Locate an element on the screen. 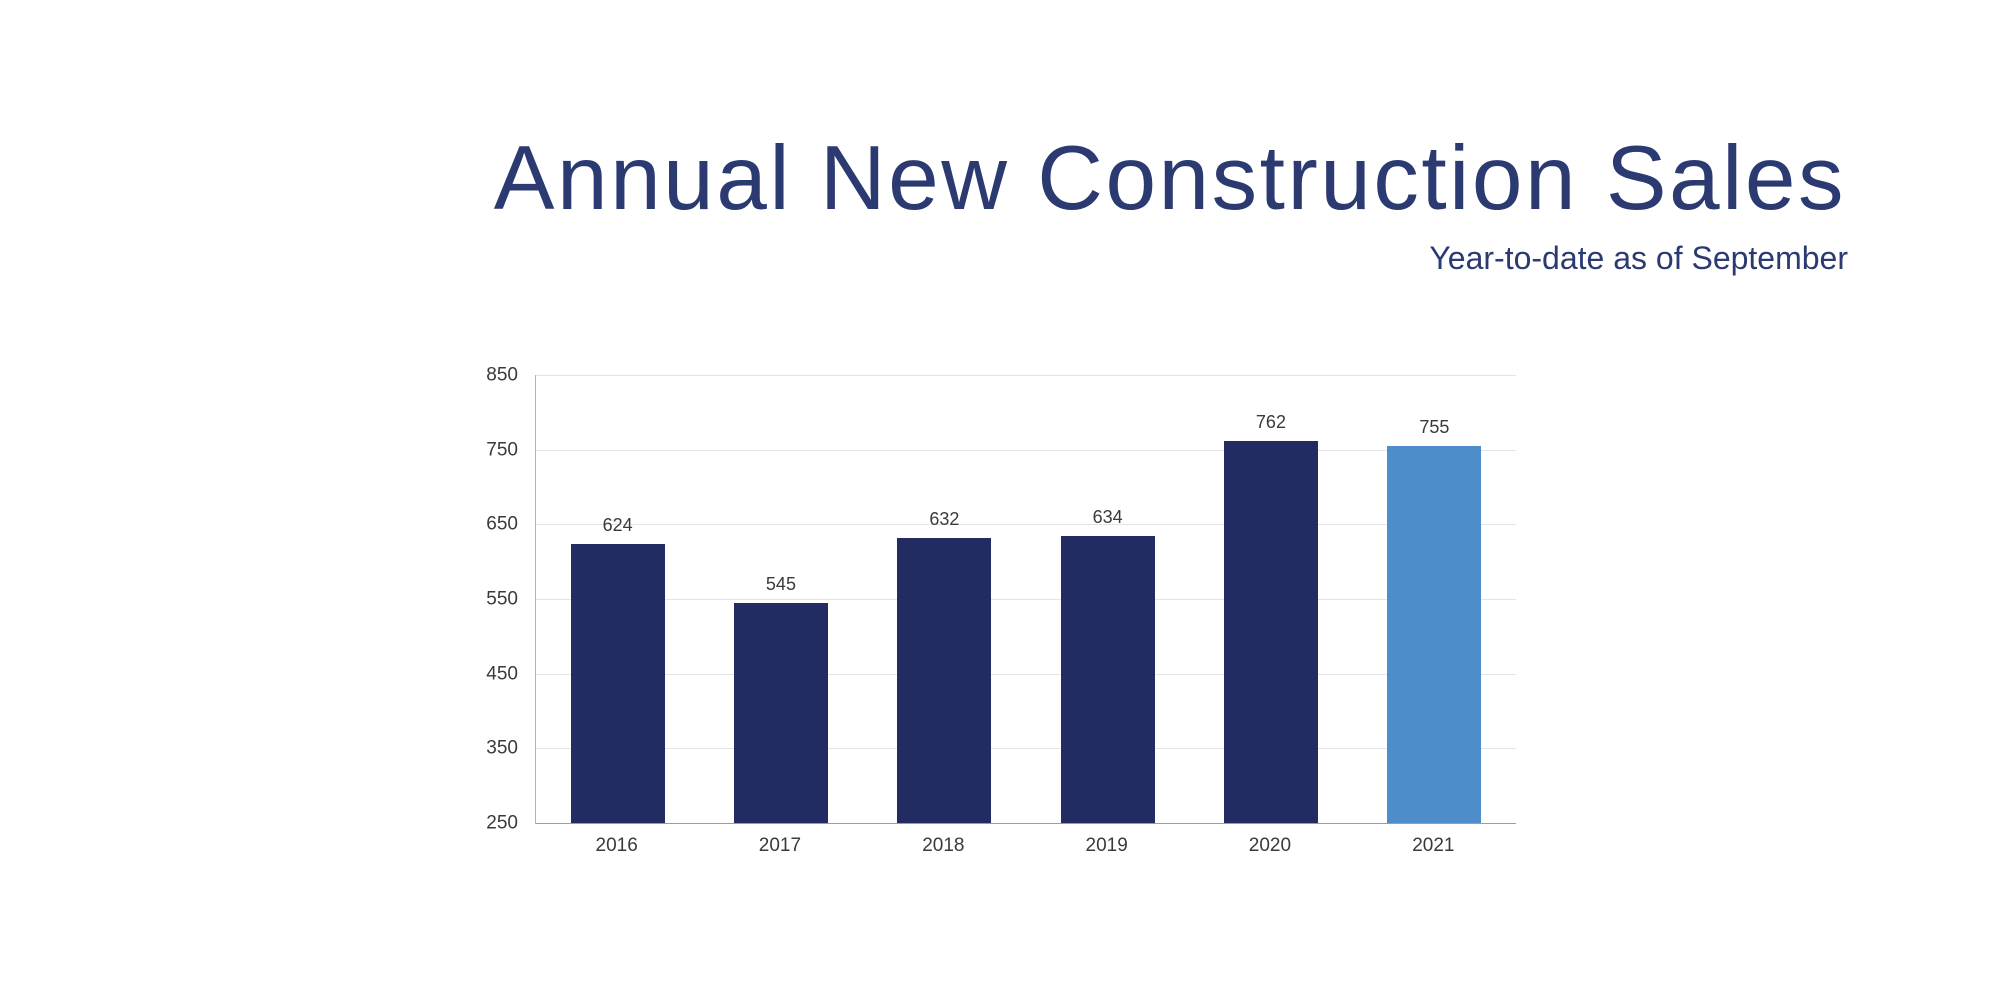 The height and width of the screenshot is (1000, 2000). x-axis-category-label: 2021 is located at coordinates (1433, 845).